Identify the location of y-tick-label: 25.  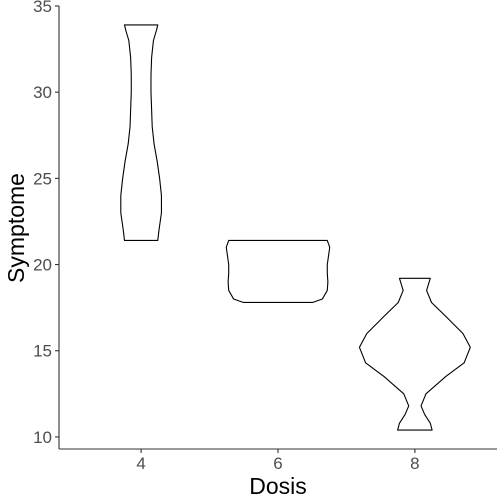
(42, 178).